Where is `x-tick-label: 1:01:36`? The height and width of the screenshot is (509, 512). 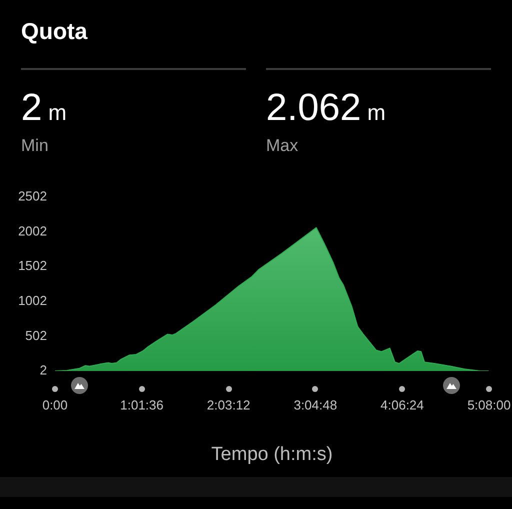 x-tick-label: 1:01:36 is located at coordinates (142, 404).